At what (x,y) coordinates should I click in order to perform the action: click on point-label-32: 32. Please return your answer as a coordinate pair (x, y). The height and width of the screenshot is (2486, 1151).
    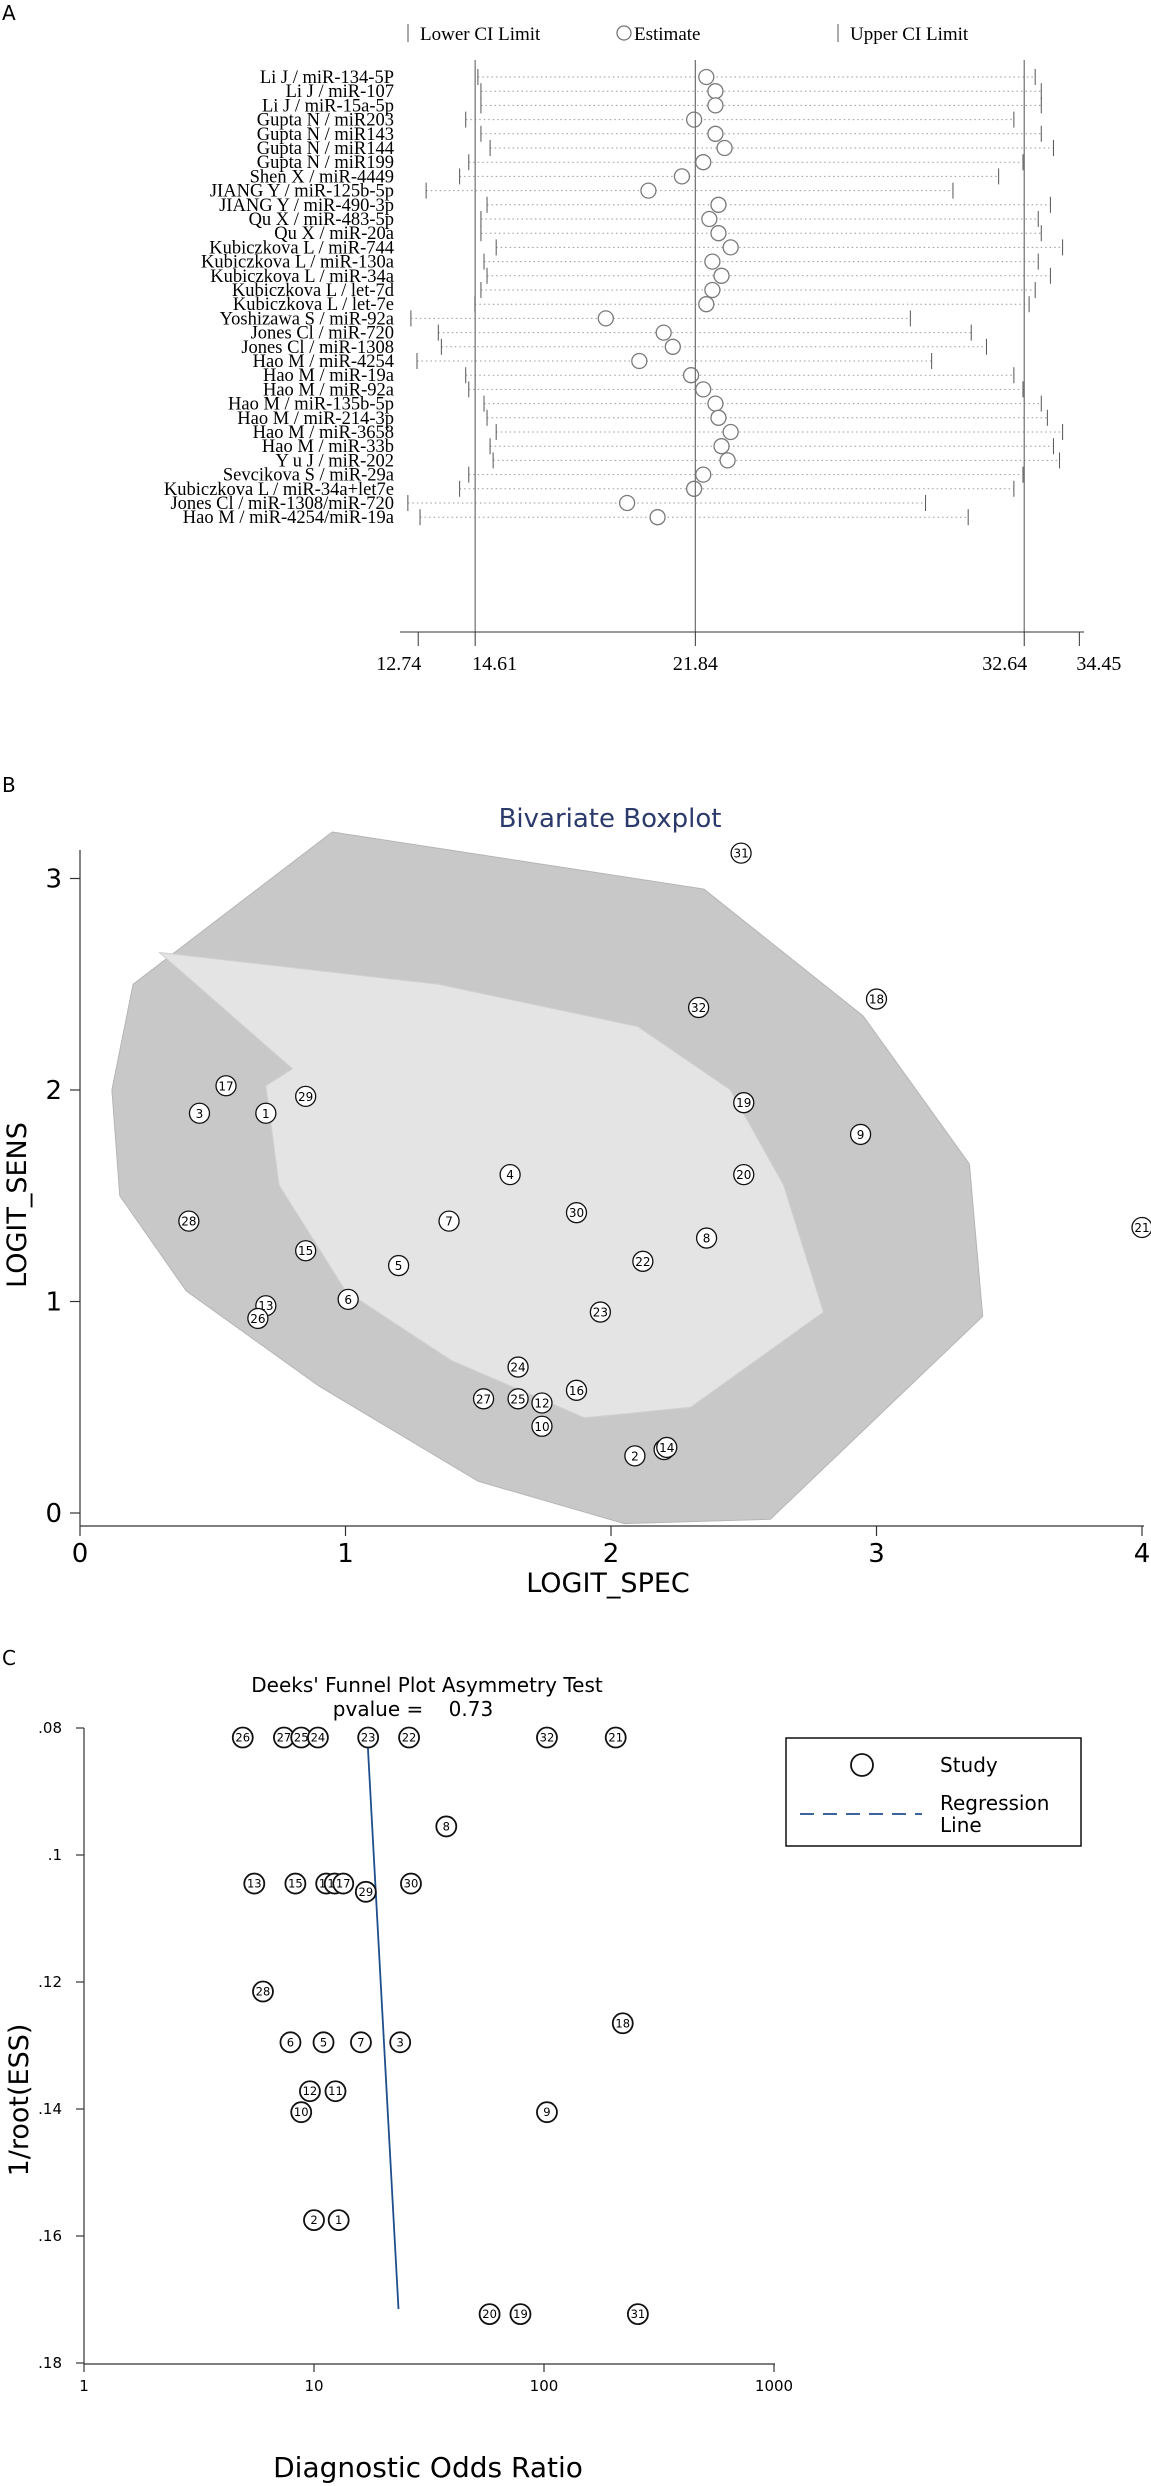
    Looking at the image, I should click on (698, 1008).